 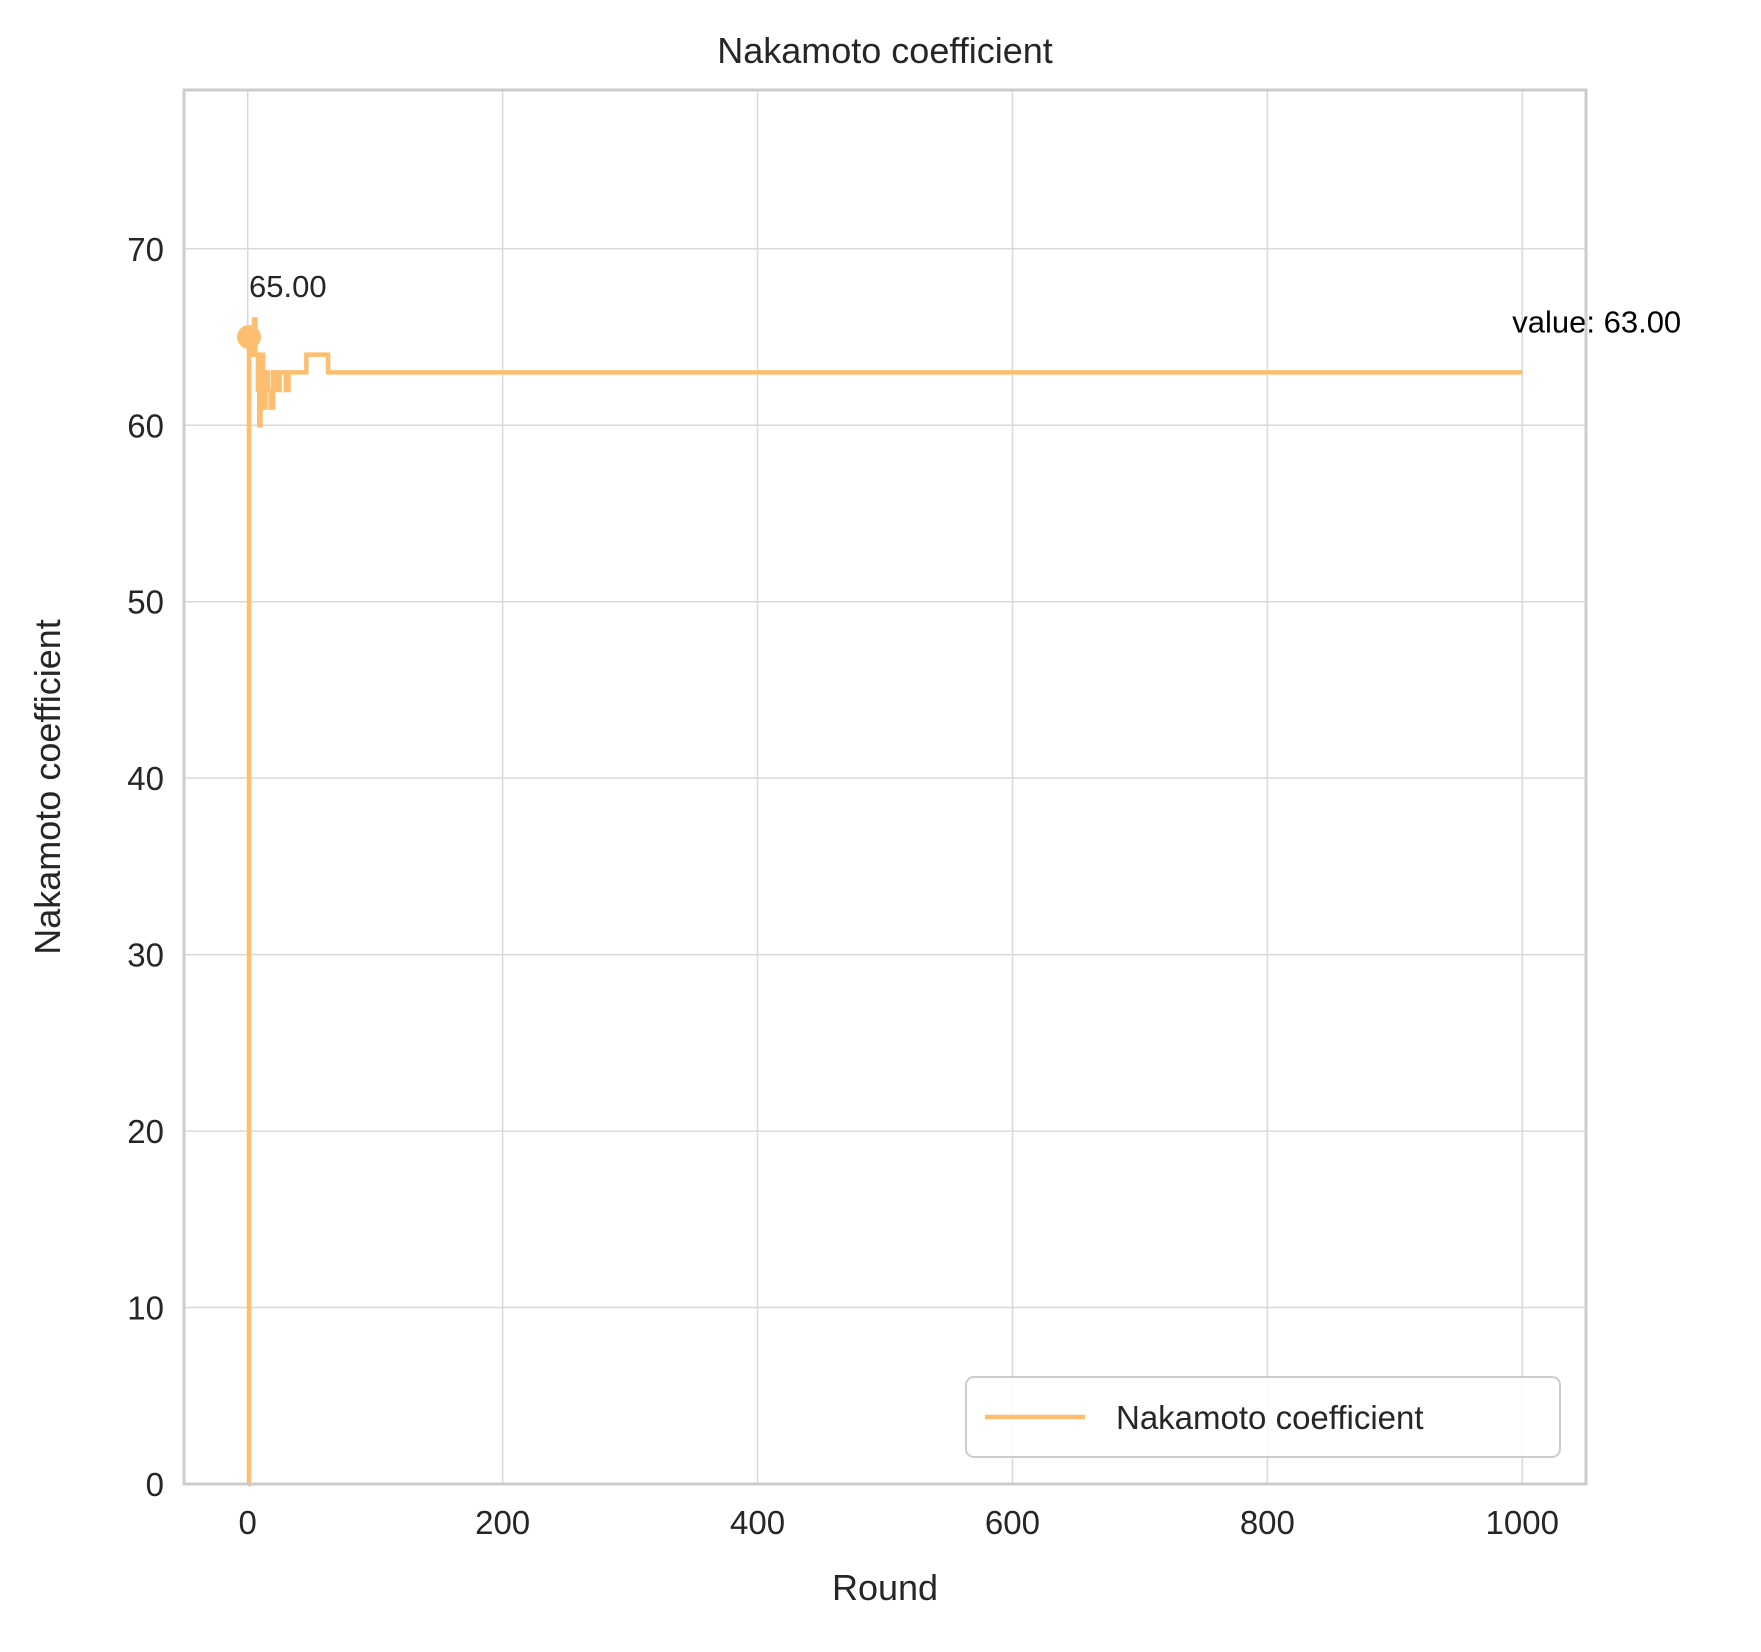 I want to click on annotation-first-value: 65.00, so click(x=288, y=286).